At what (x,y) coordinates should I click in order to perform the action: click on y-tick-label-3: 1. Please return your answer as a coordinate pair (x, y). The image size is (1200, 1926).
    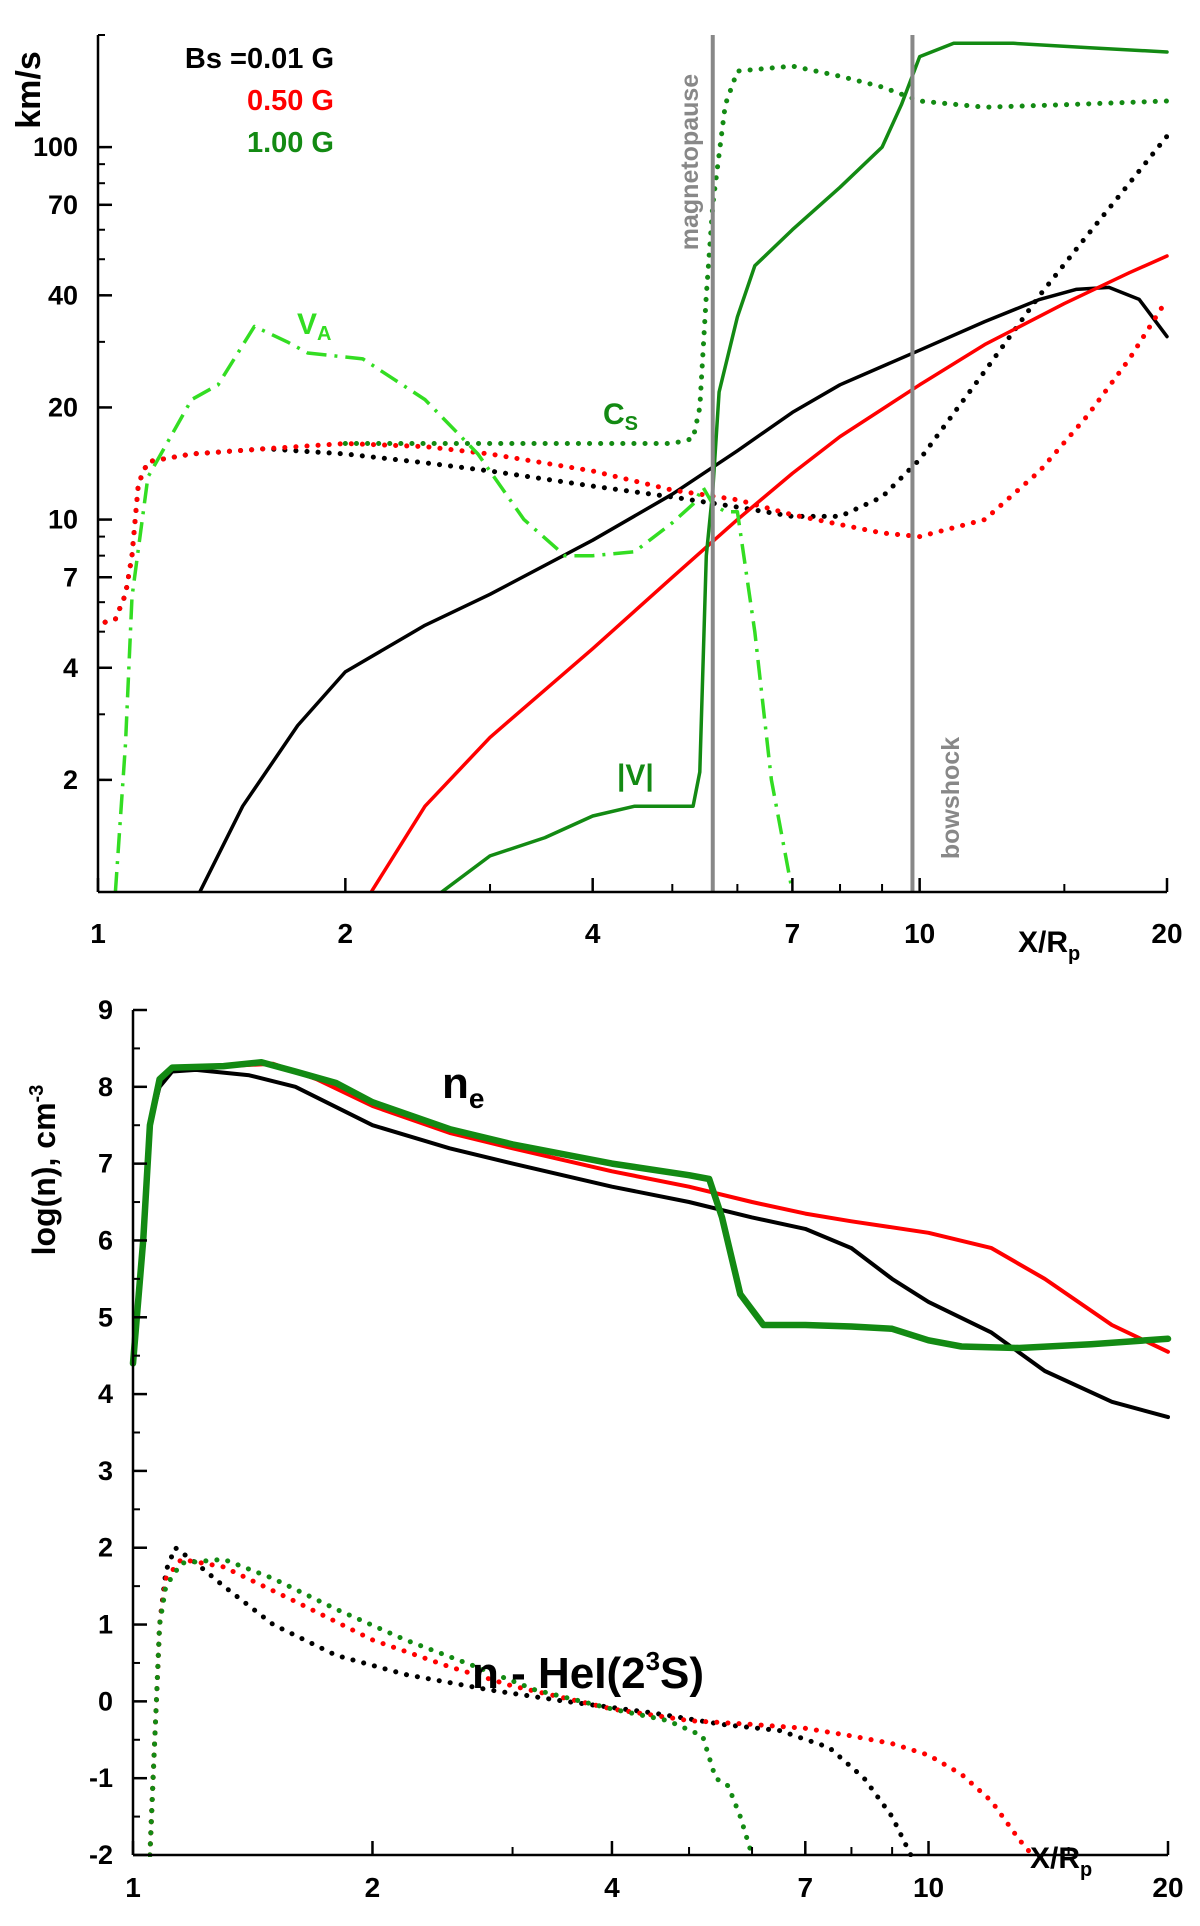
    Looking at the image, I should click on (105, 1625).